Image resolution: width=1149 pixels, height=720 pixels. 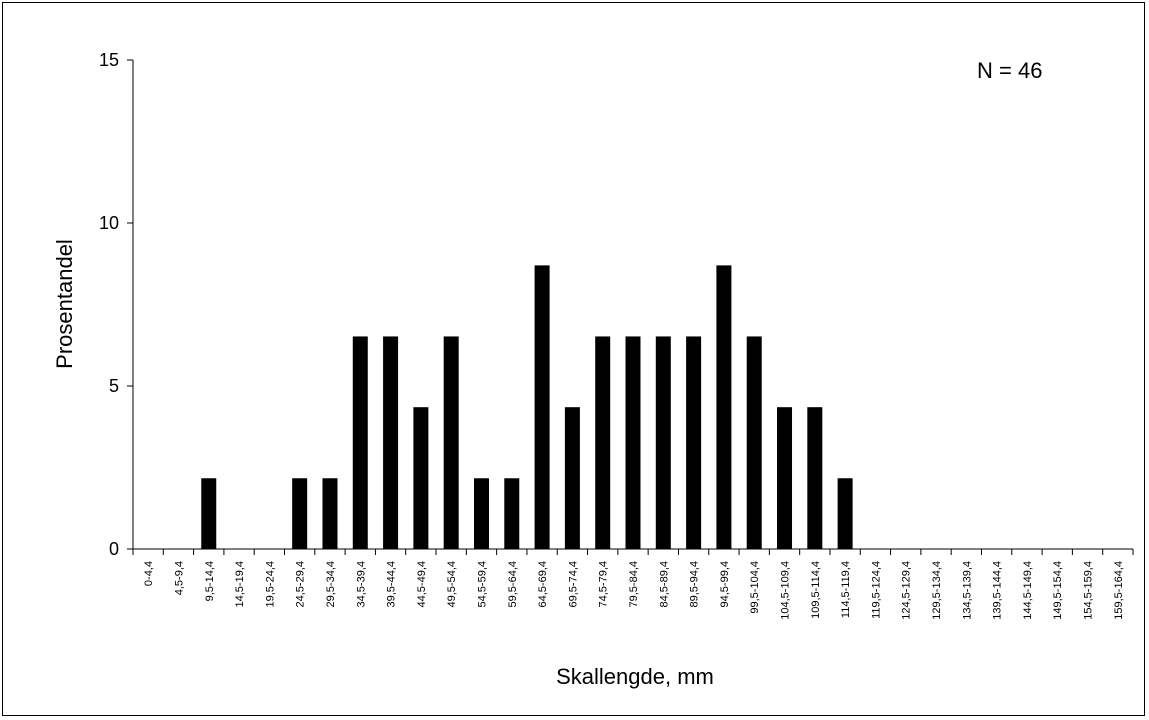 I want to click on y-tick-label: 0, so click(x=114, y=549).